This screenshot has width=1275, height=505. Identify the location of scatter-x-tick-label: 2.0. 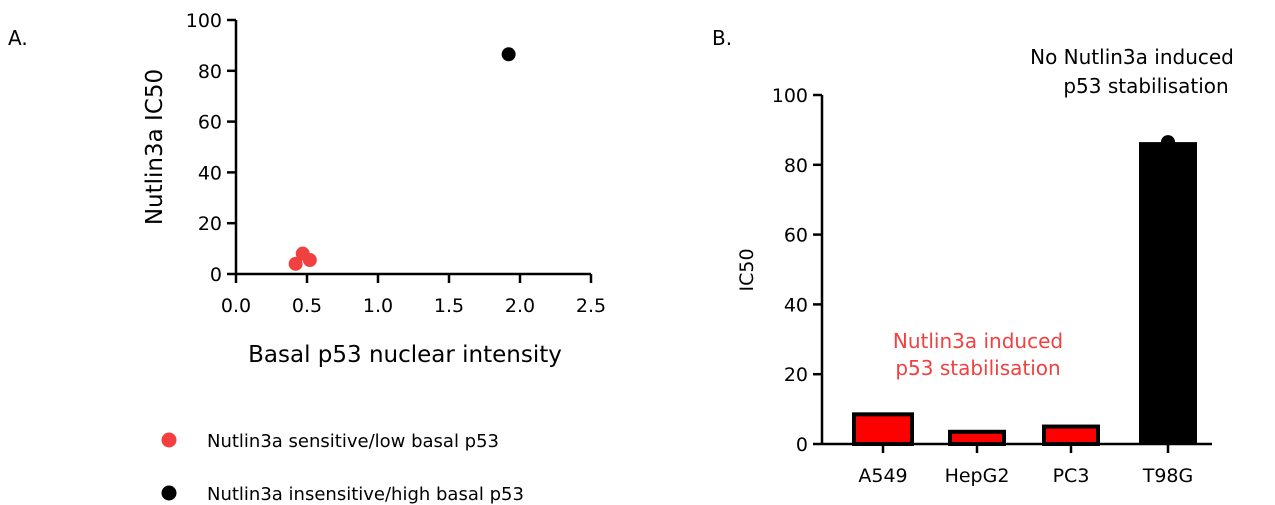
(520, 306).